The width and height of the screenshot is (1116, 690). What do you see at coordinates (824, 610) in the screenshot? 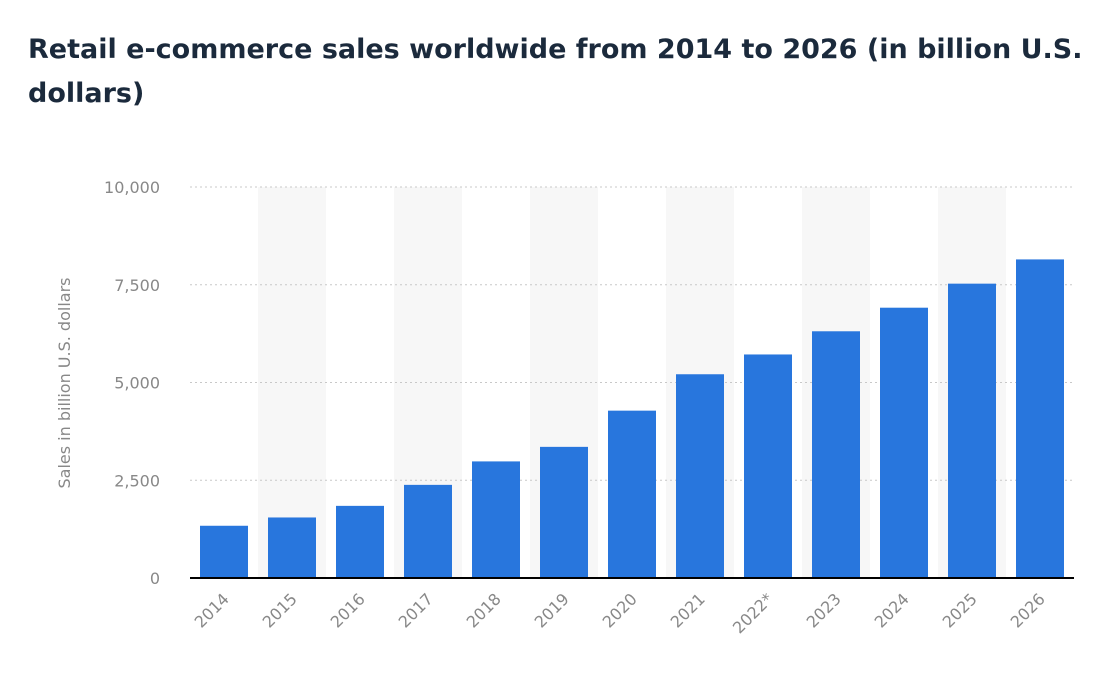
I see `x-tick-label: 2023` at bounding box center [824, 610].